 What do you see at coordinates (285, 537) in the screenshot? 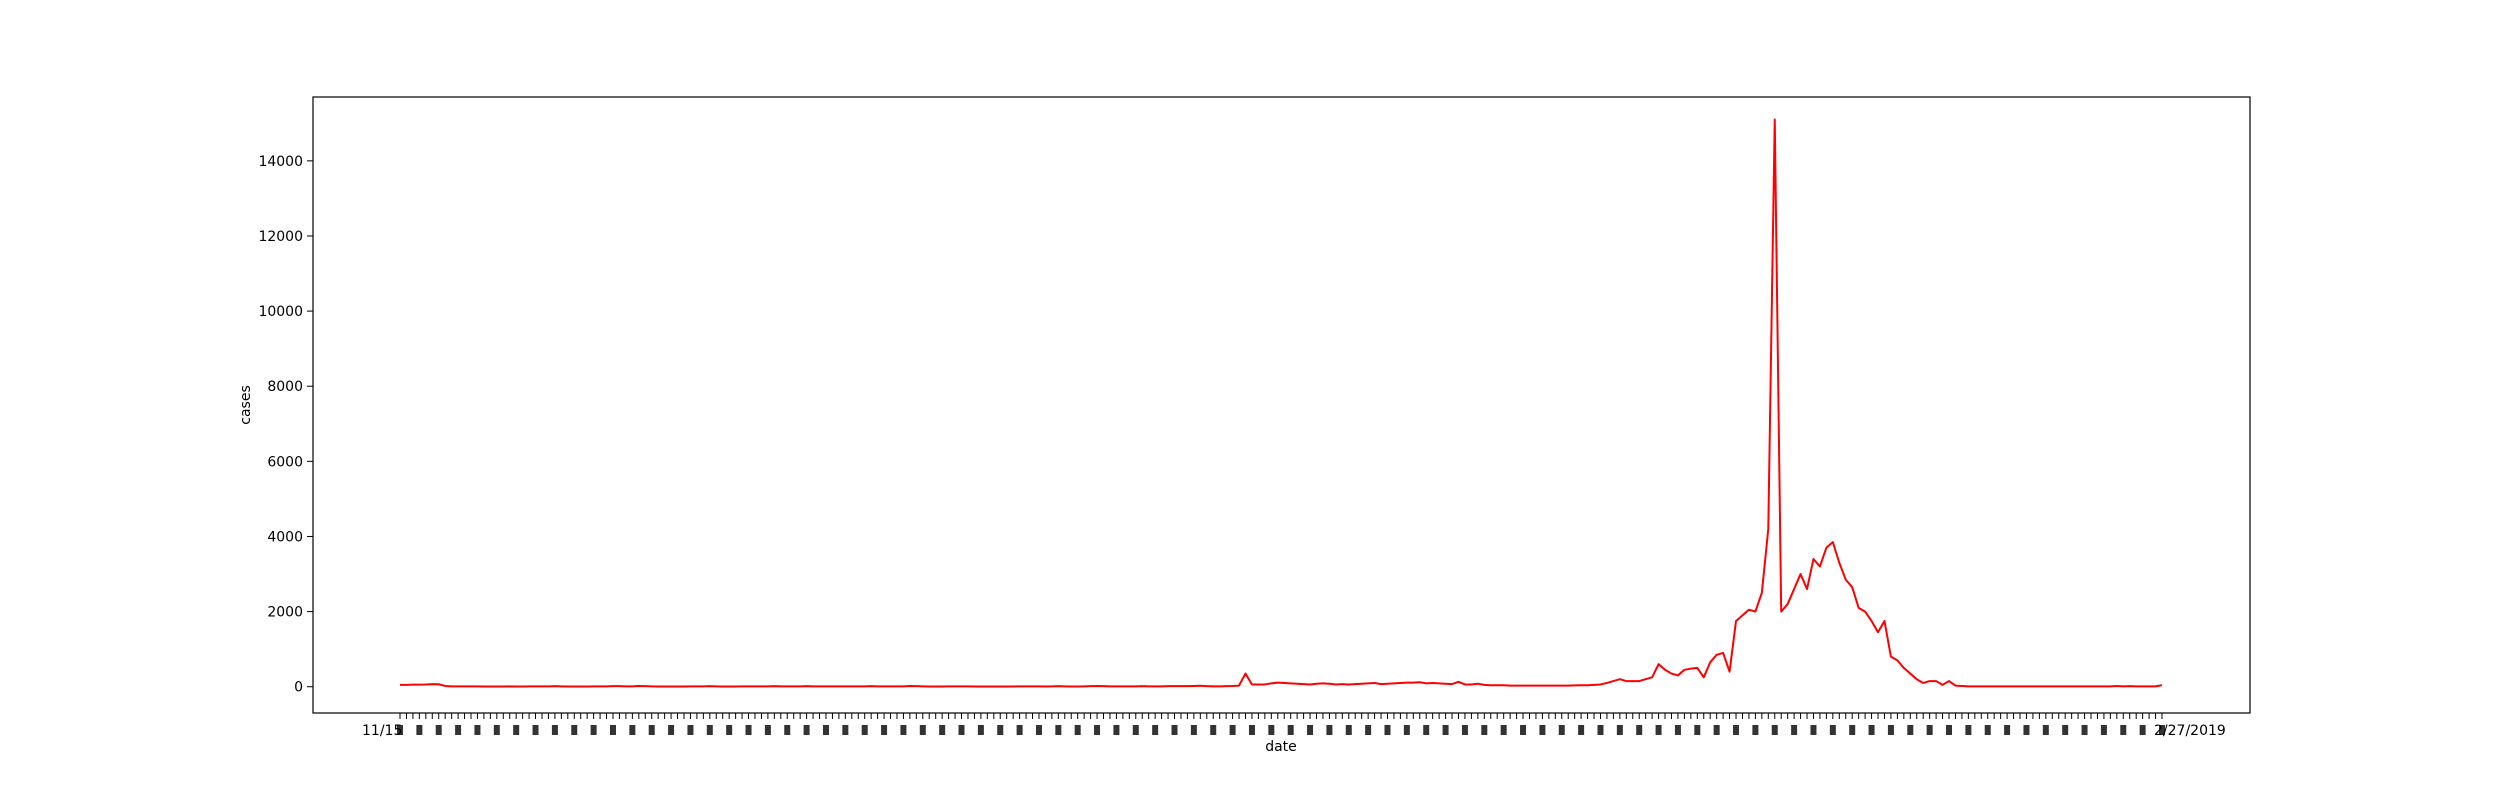
I see `y-tick-label: 4000` at bounding box center [285, 537].